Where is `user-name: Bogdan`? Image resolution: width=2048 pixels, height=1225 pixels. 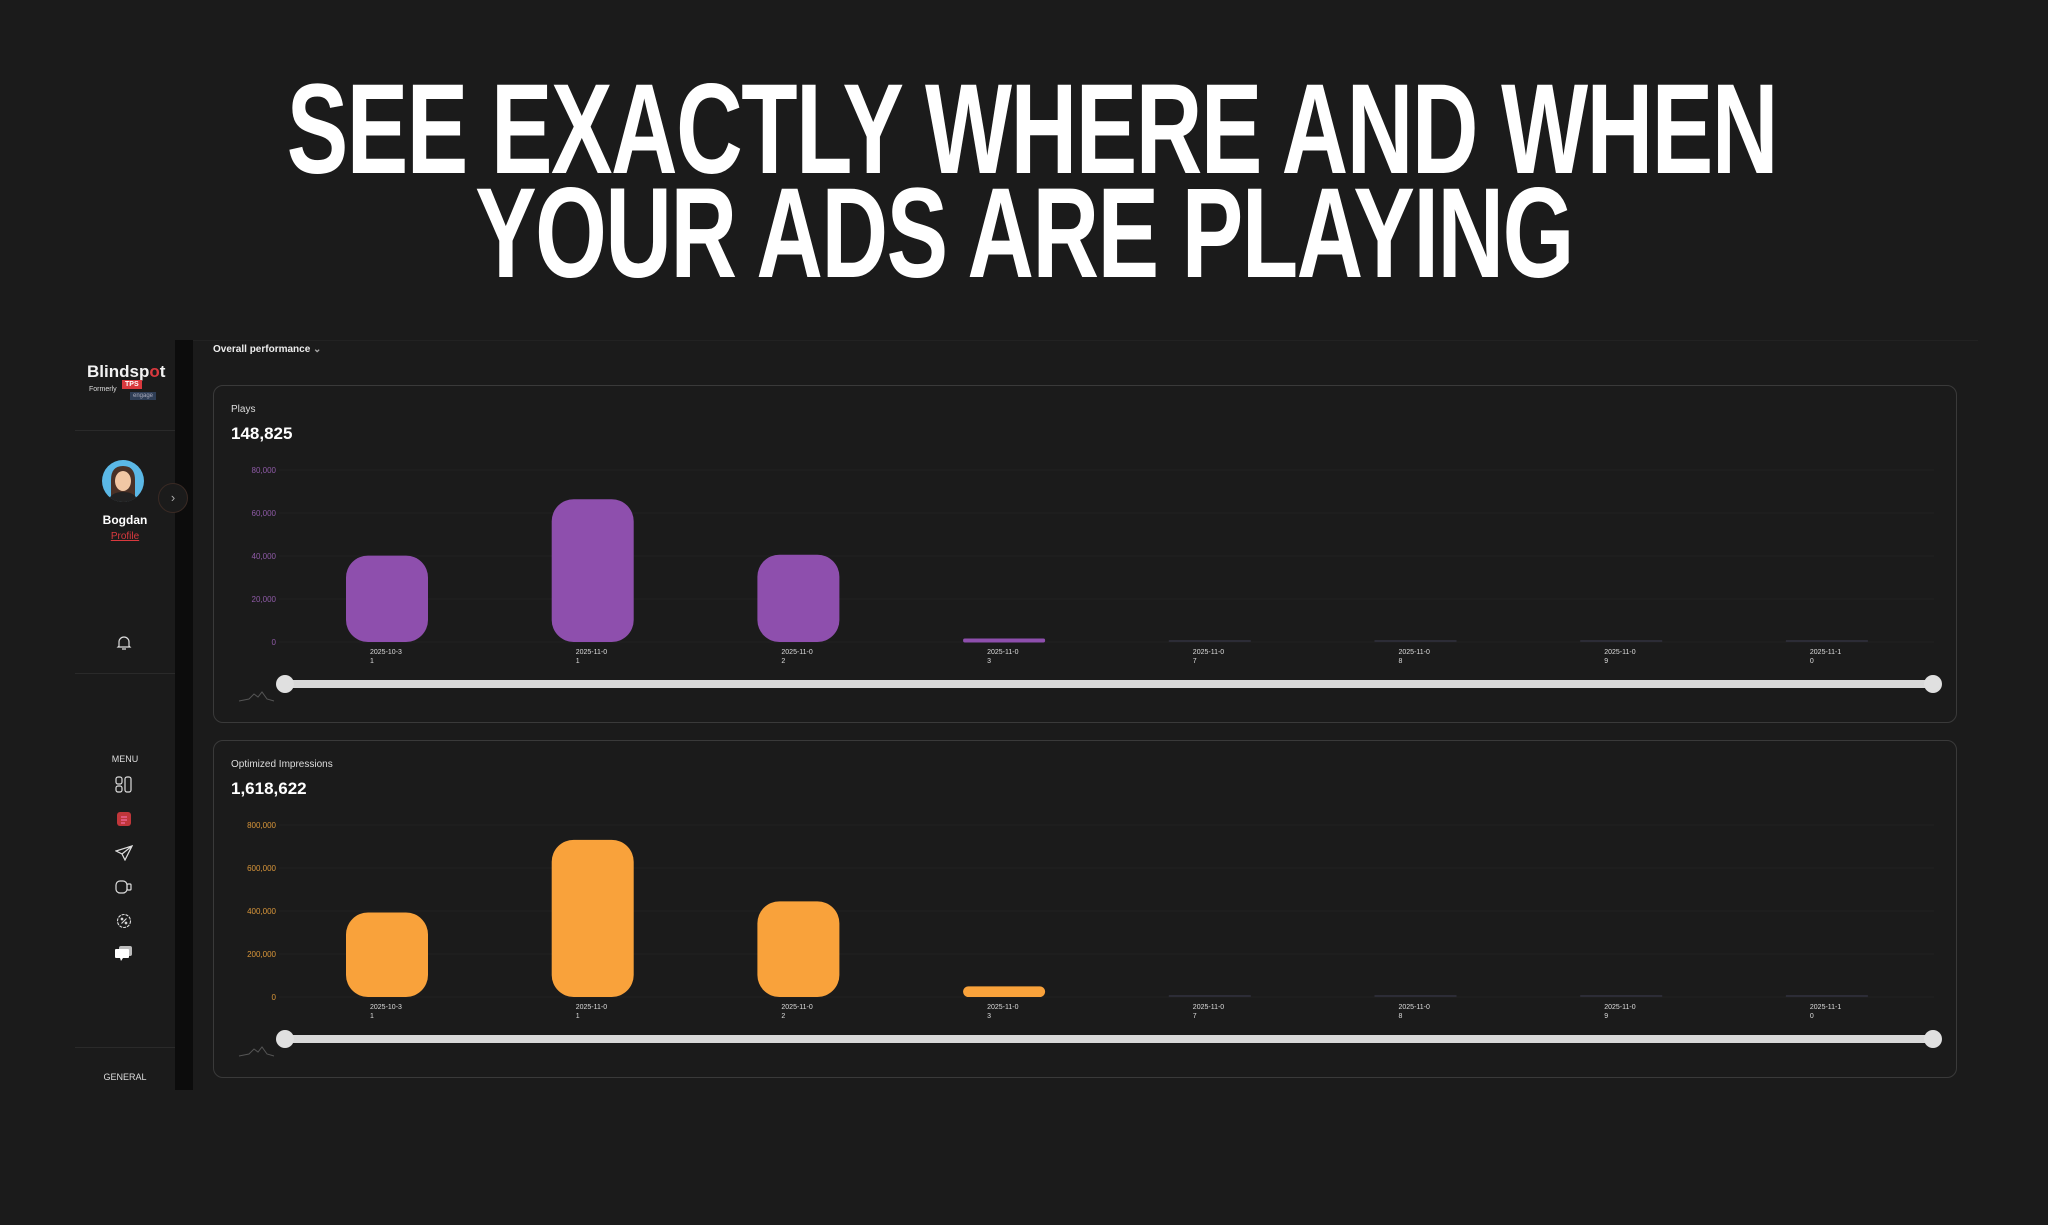
user-name: Bogdan is located at coordinates (125, 520).